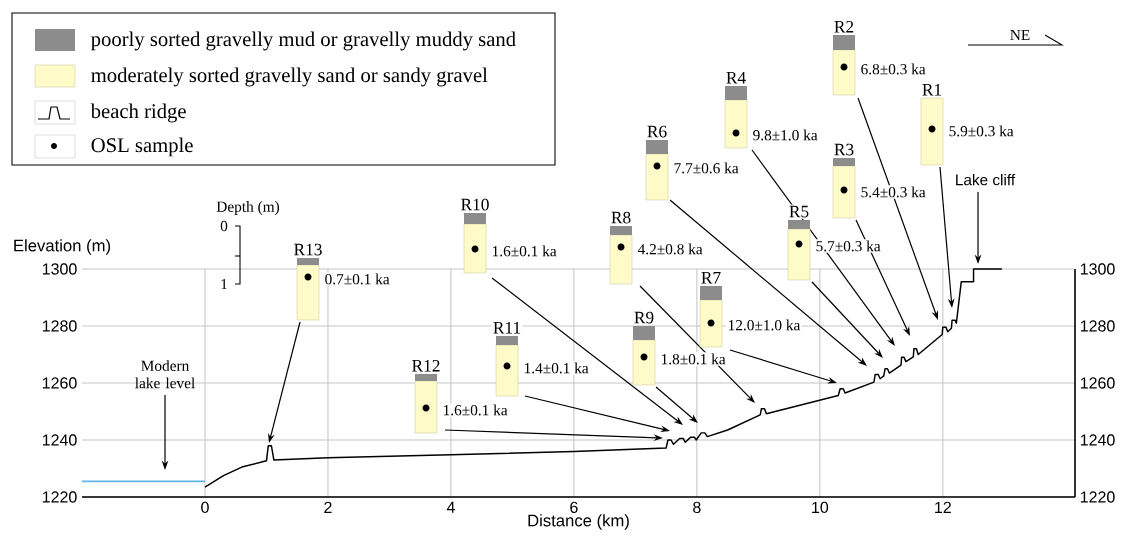 The height and width of the screenshot is (554, 1137). Describe the element at coordinates (932, 89) in the screenshot. I see `text: R1` at that location.